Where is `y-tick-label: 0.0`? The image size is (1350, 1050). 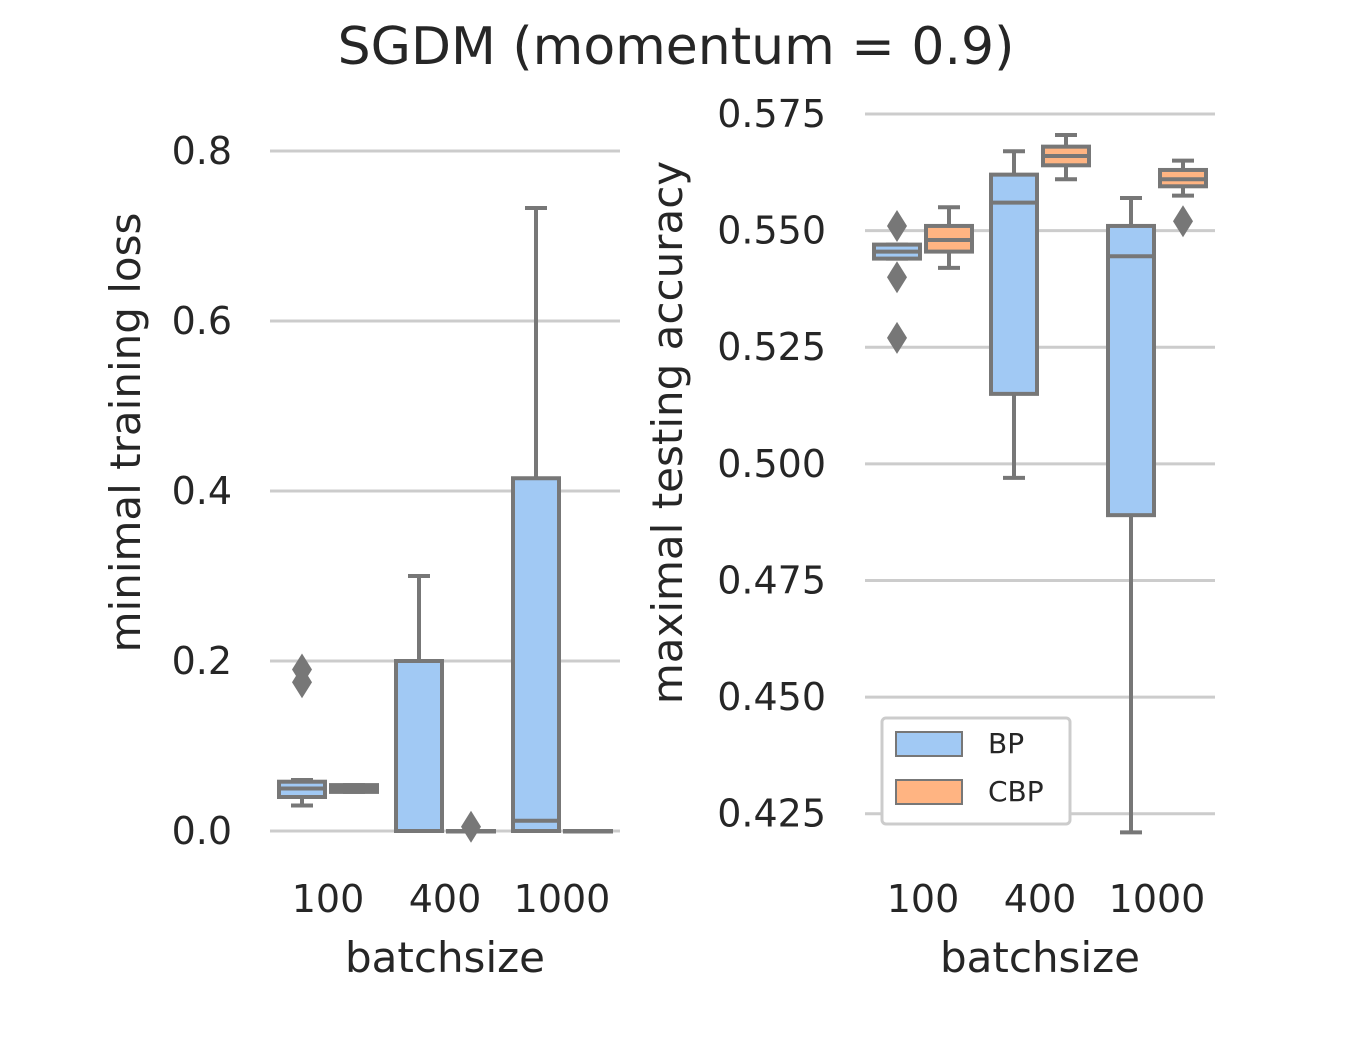 y-tick-label: 0.0 is located at coordinates (202, 831).